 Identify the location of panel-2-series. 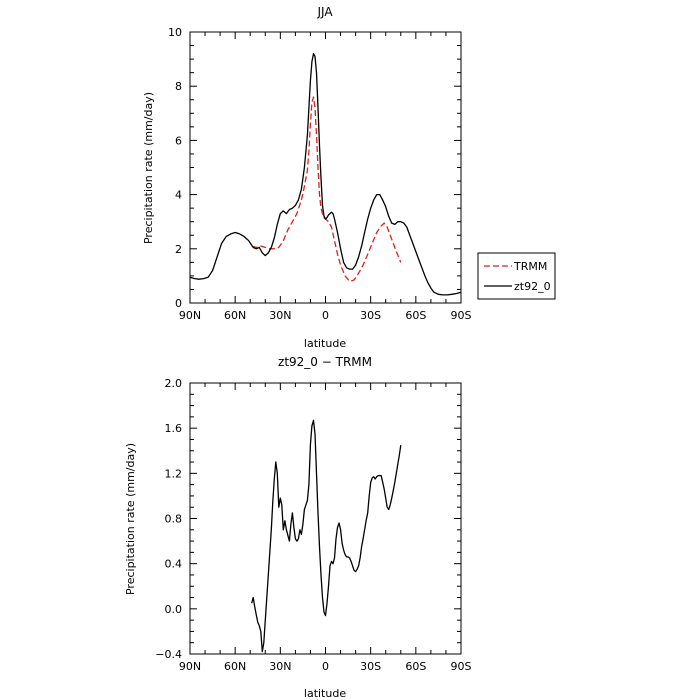
(326, 536).